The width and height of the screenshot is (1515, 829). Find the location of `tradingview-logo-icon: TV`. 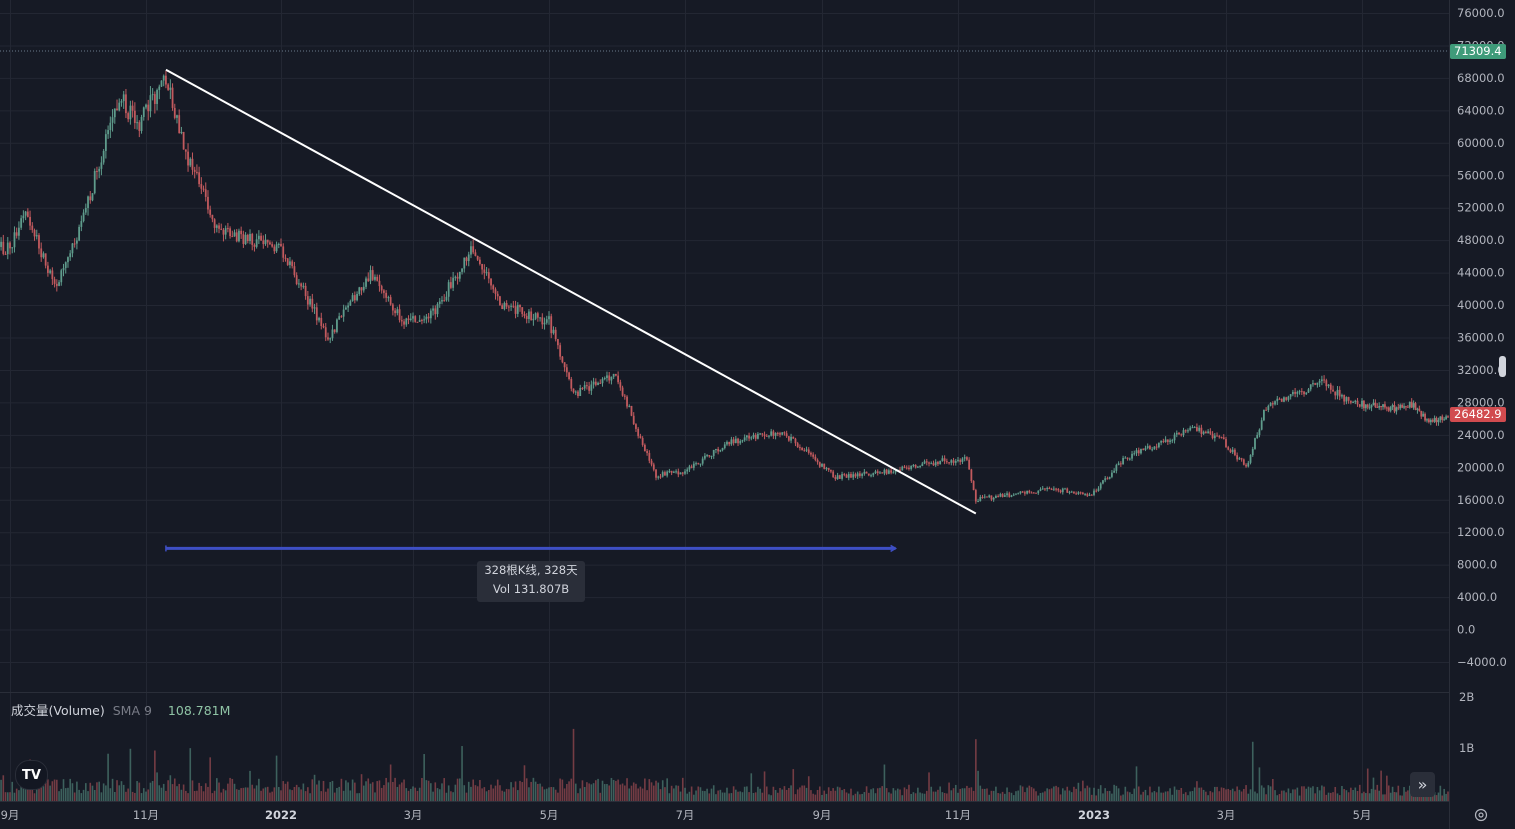

tradingview-logo-icon: TV is located at coordinates (31, 775).